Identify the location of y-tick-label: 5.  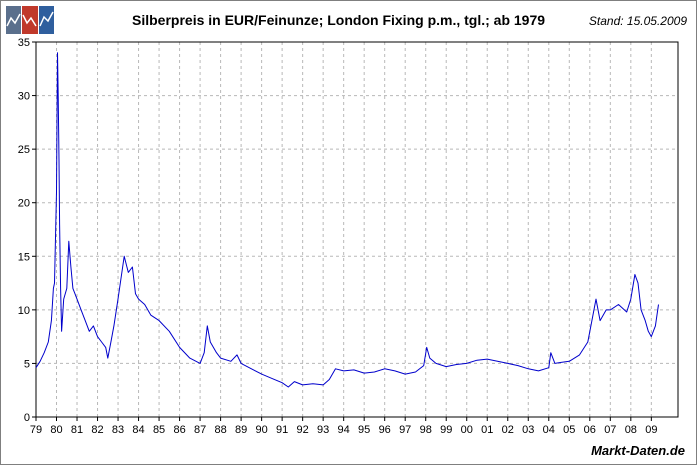
(27, 364).